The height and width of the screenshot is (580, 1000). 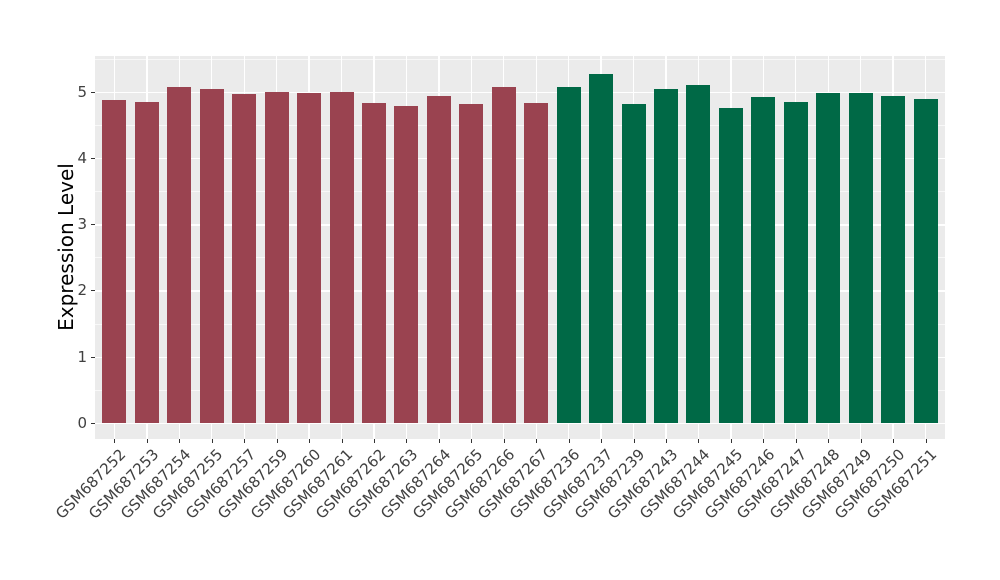 What do you see at coordinates (633, 263) in the screenshot?
I see `bar-GSM687239` at bounding box center [633, 263].